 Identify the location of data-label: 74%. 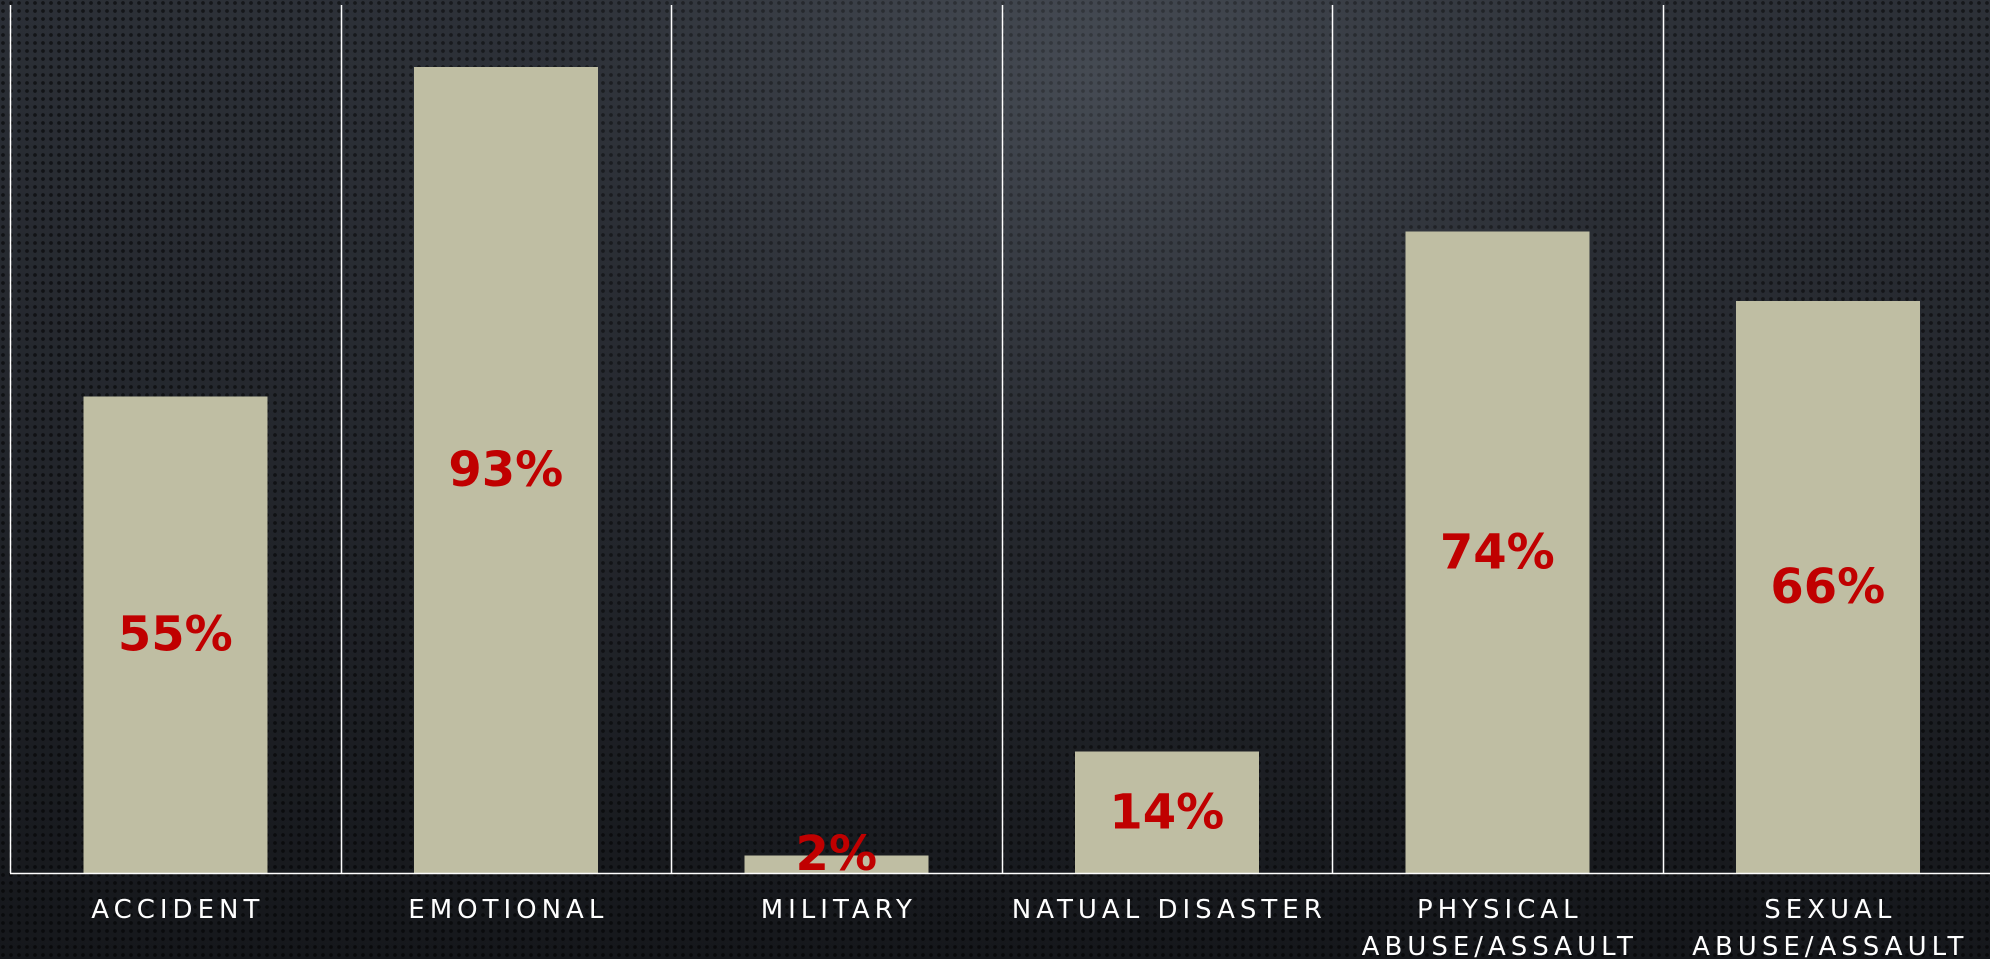
(1497, 552).